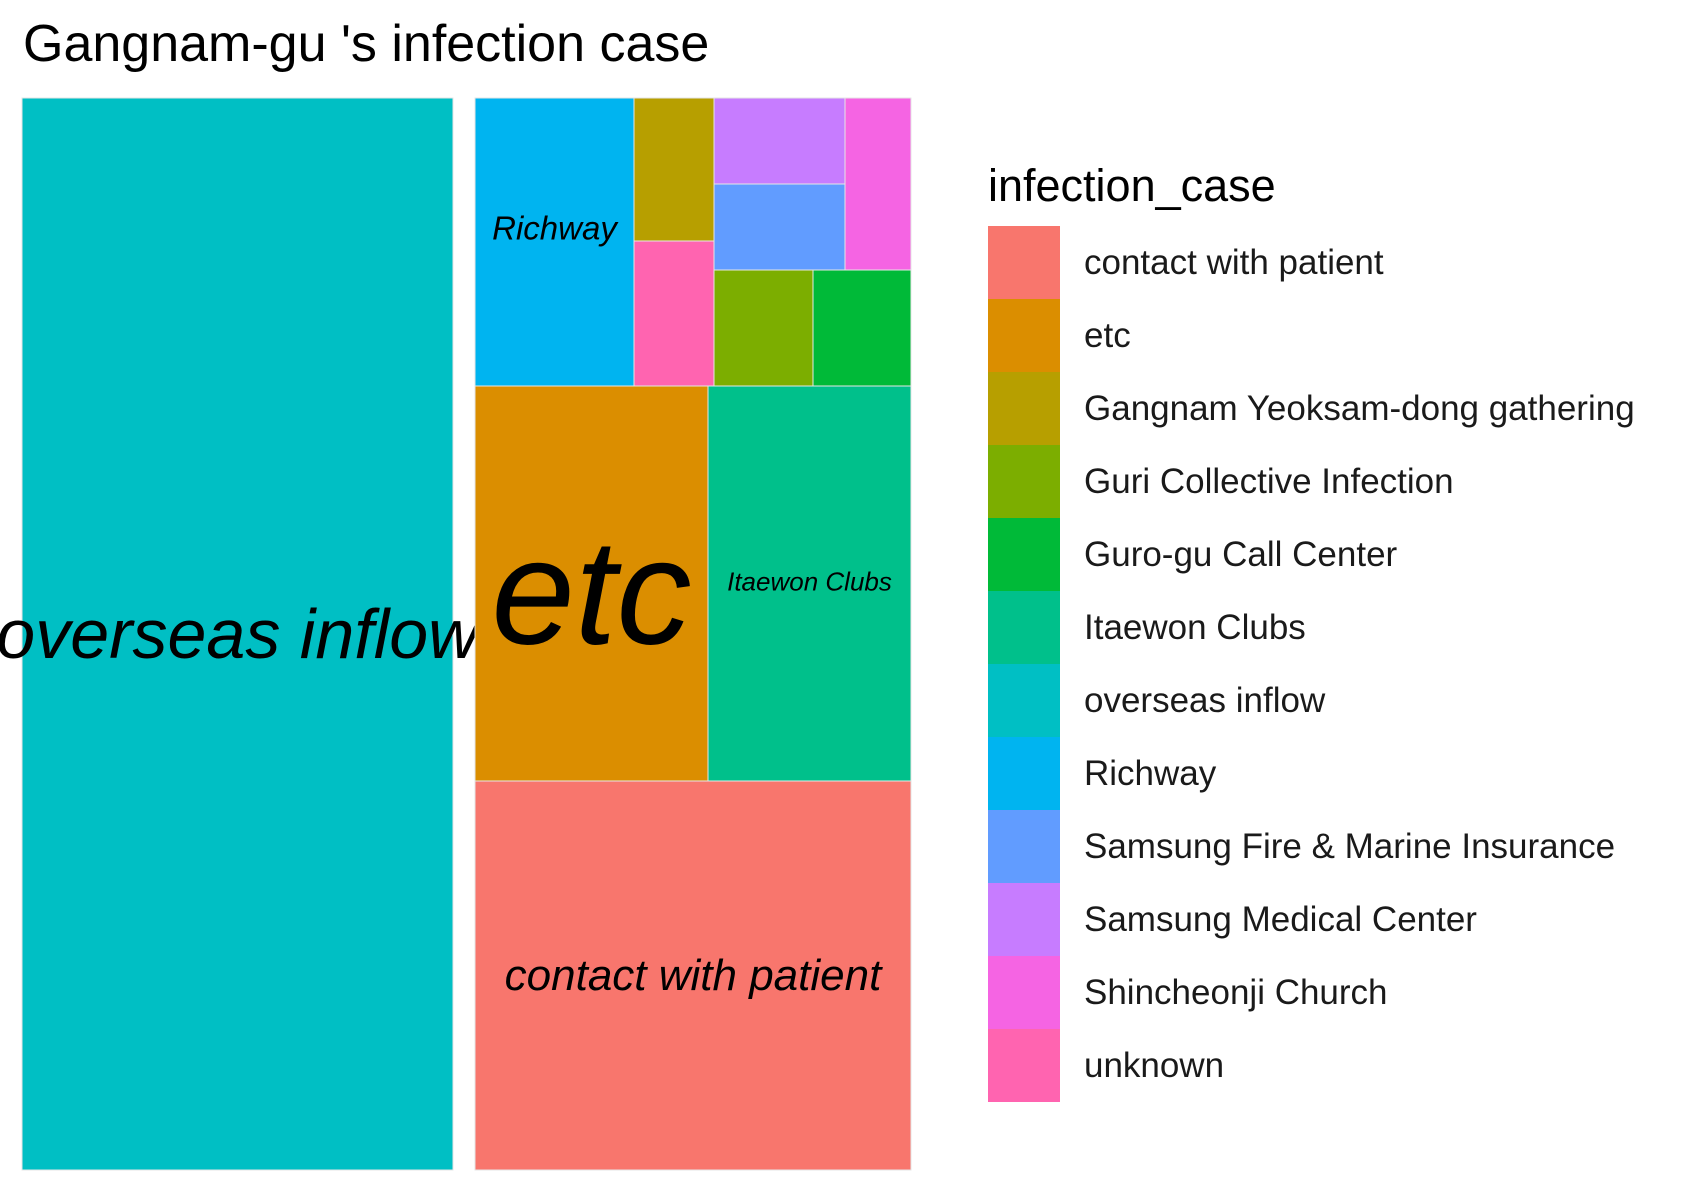 The width and height of the screenshot is (1699, 1184). Describe the element at coordinates (878, 184) in the screenshot. I see `tile-shincheonji-church` at that location.